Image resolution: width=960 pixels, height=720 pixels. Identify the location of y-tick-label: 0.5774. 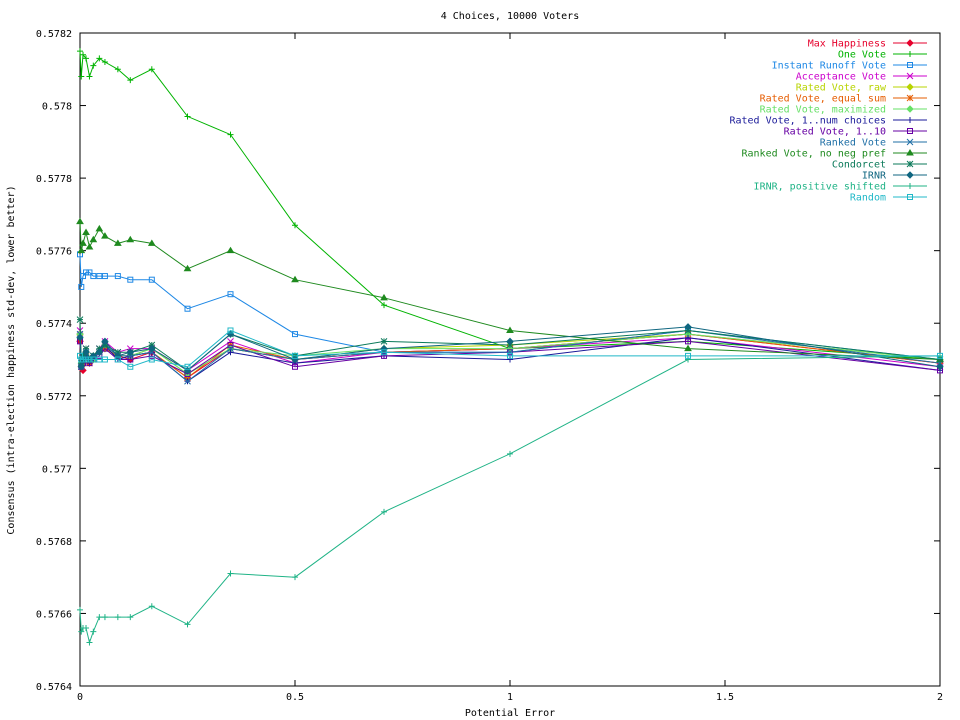
(54, 324).